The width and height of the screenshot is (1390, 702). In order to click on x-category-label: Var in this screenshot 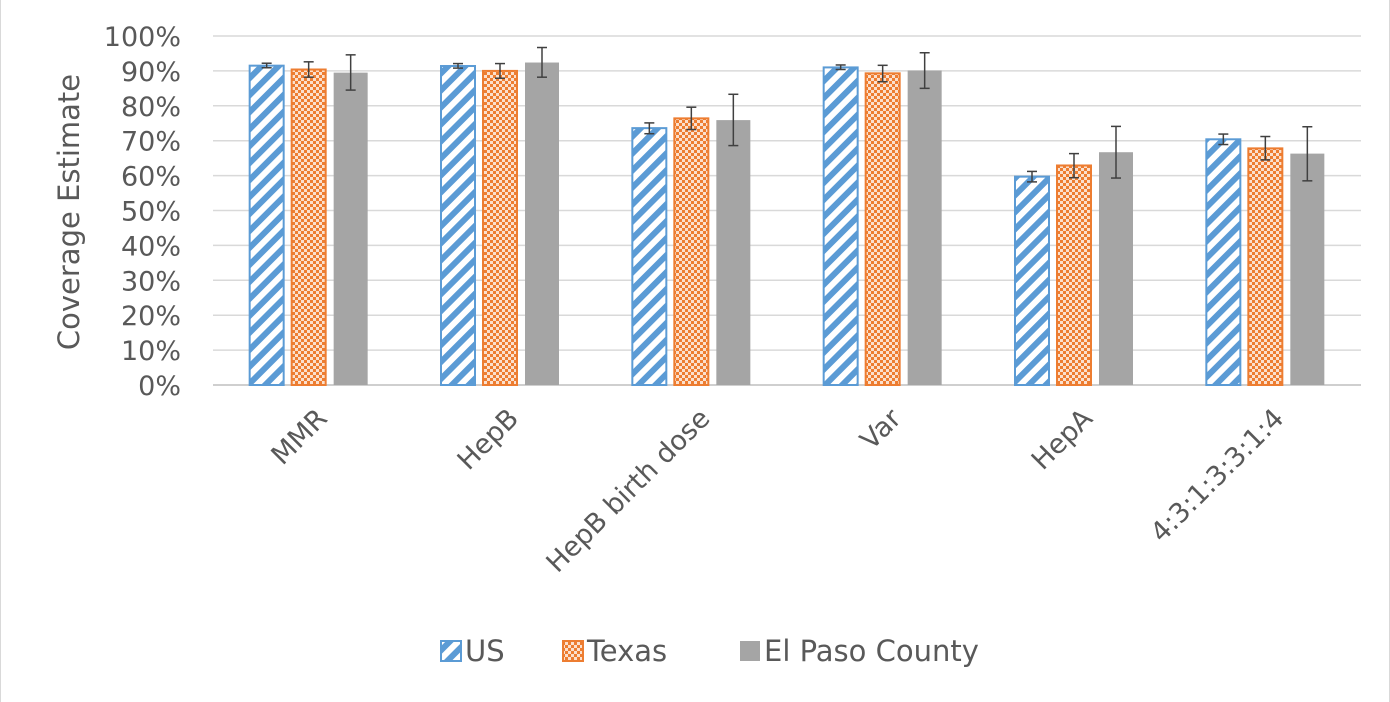, I will do `click(882, 429)`.